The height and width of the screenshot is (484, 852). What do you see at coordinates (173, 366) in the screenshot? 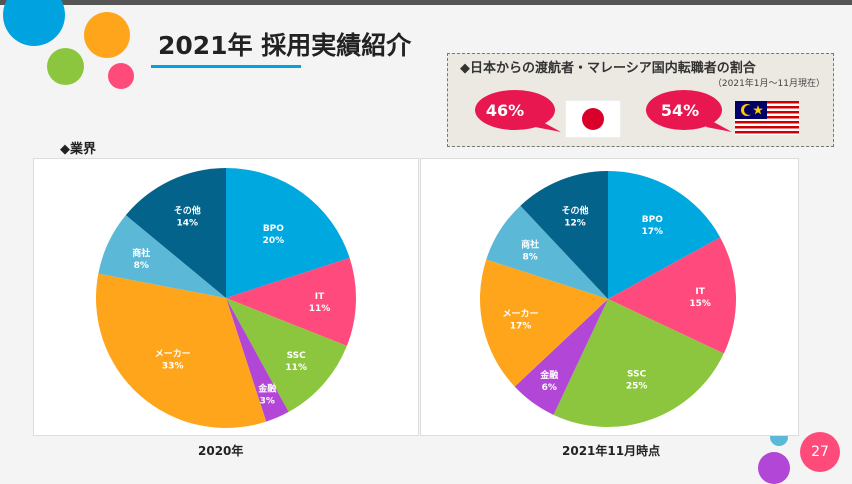
I see `slice-value-label: 33%` at bounding box center [173, 366].